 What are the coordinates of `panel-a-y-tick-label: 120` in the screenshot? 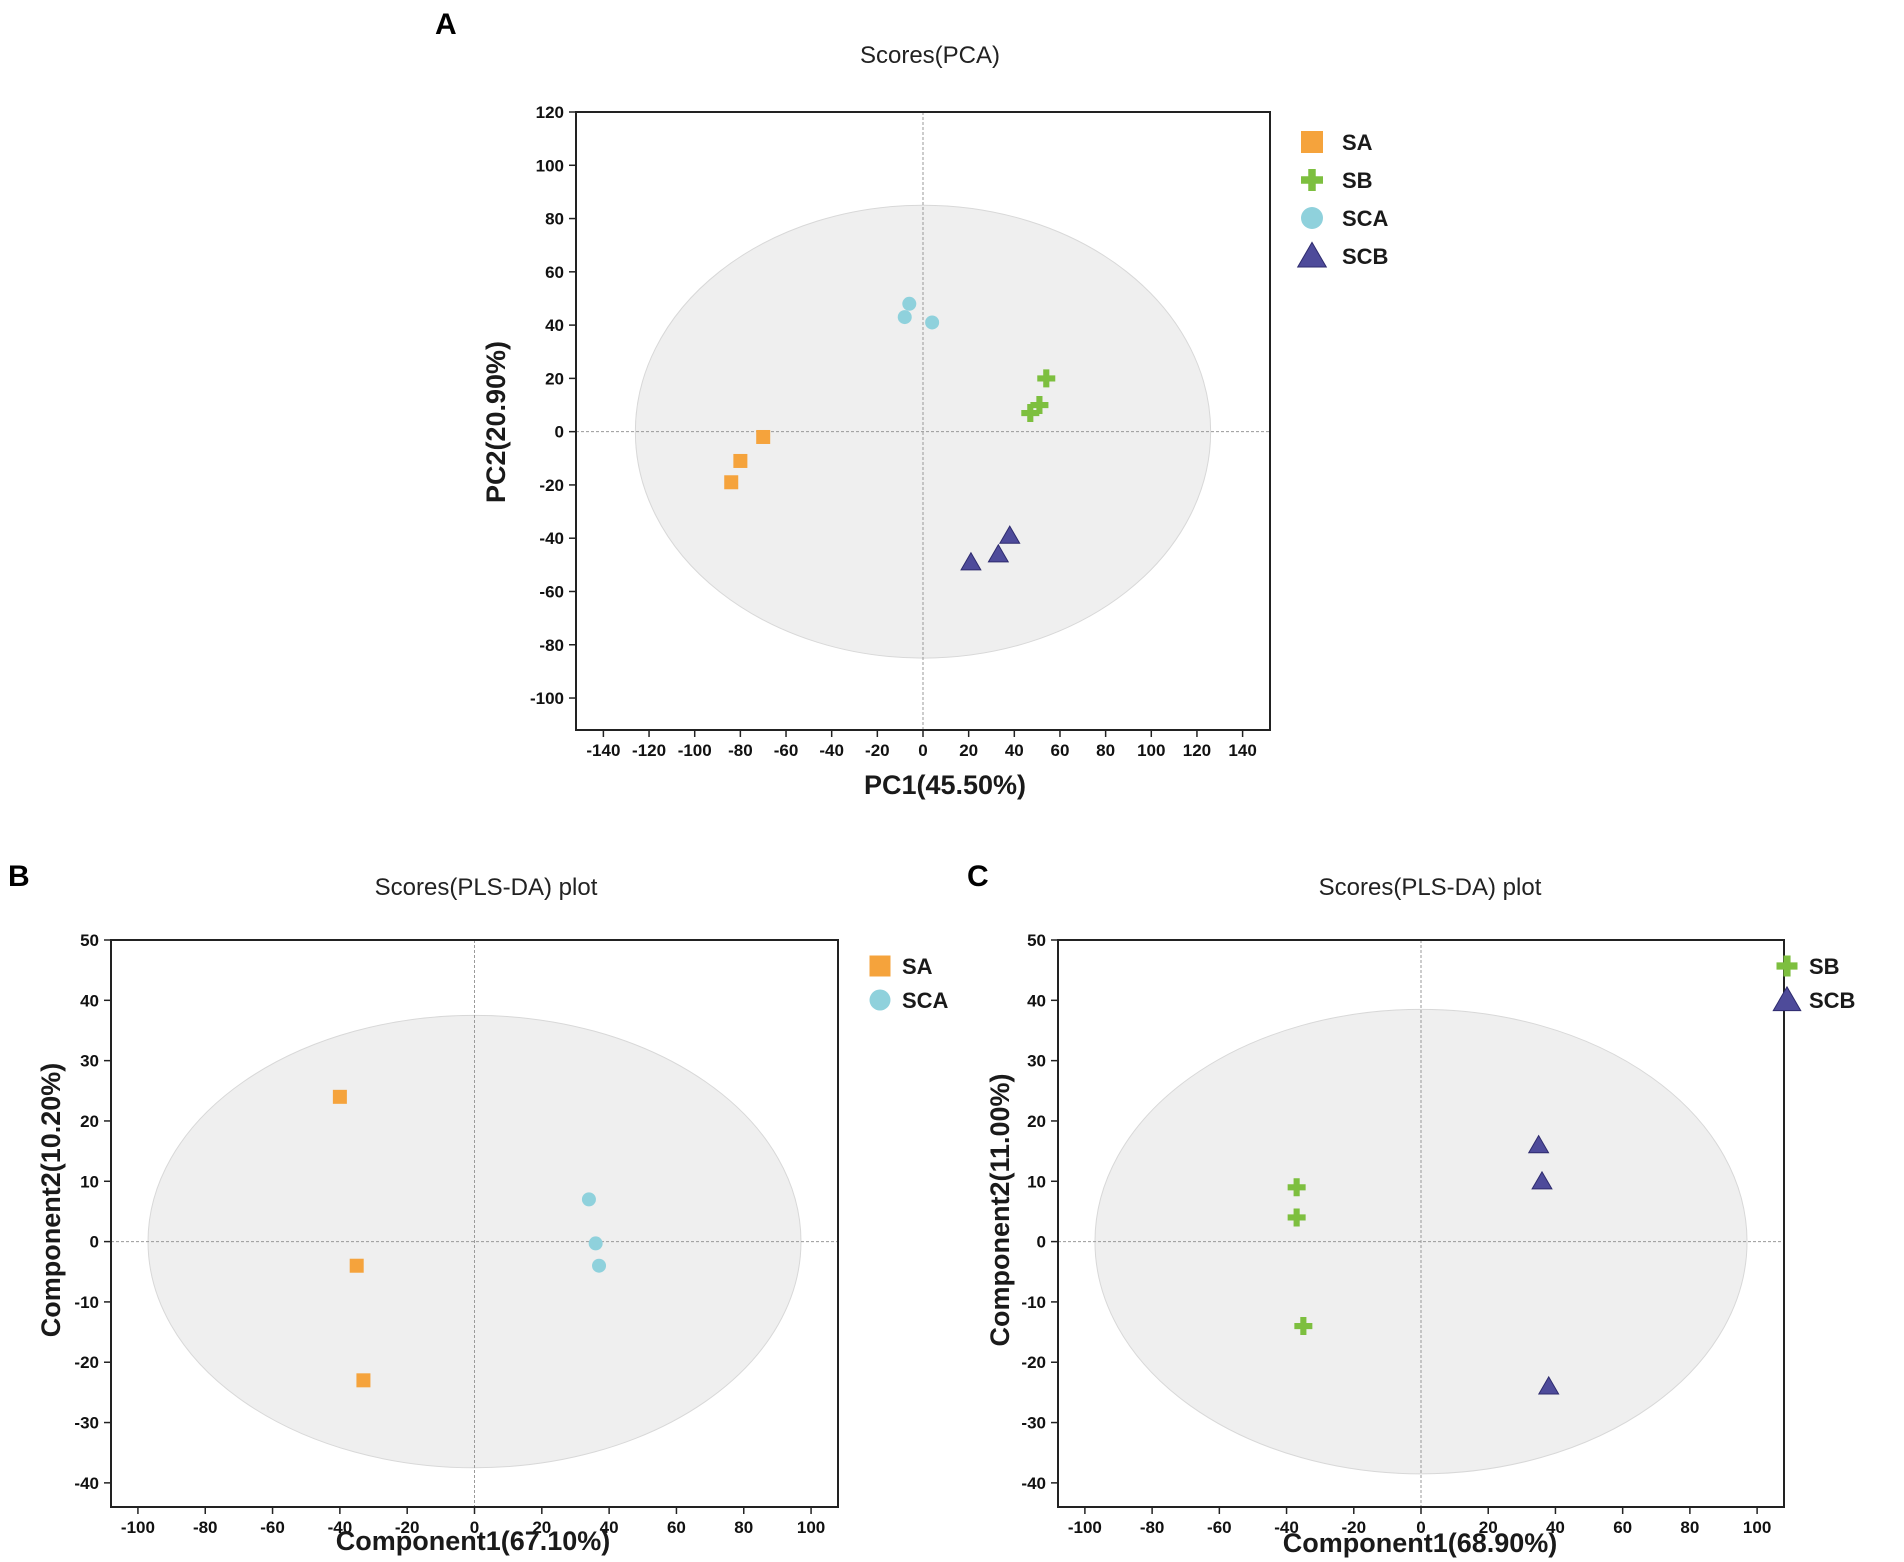 It's located at (550, 112).